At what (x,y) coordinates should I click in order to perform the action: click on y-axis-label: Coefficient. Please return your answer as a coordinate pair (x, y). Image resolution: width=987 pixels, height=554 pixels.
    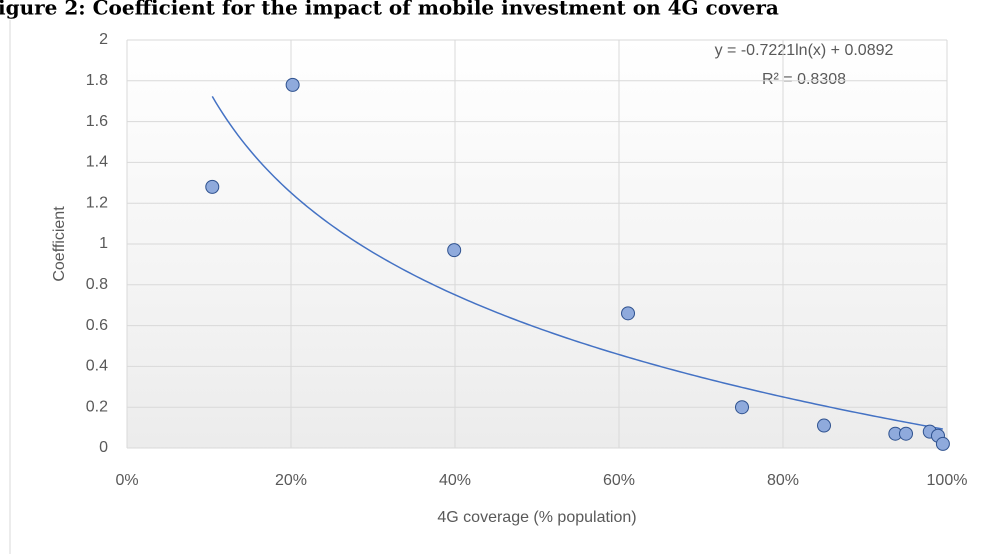
    Looking at the image, I should click on (59, 244).